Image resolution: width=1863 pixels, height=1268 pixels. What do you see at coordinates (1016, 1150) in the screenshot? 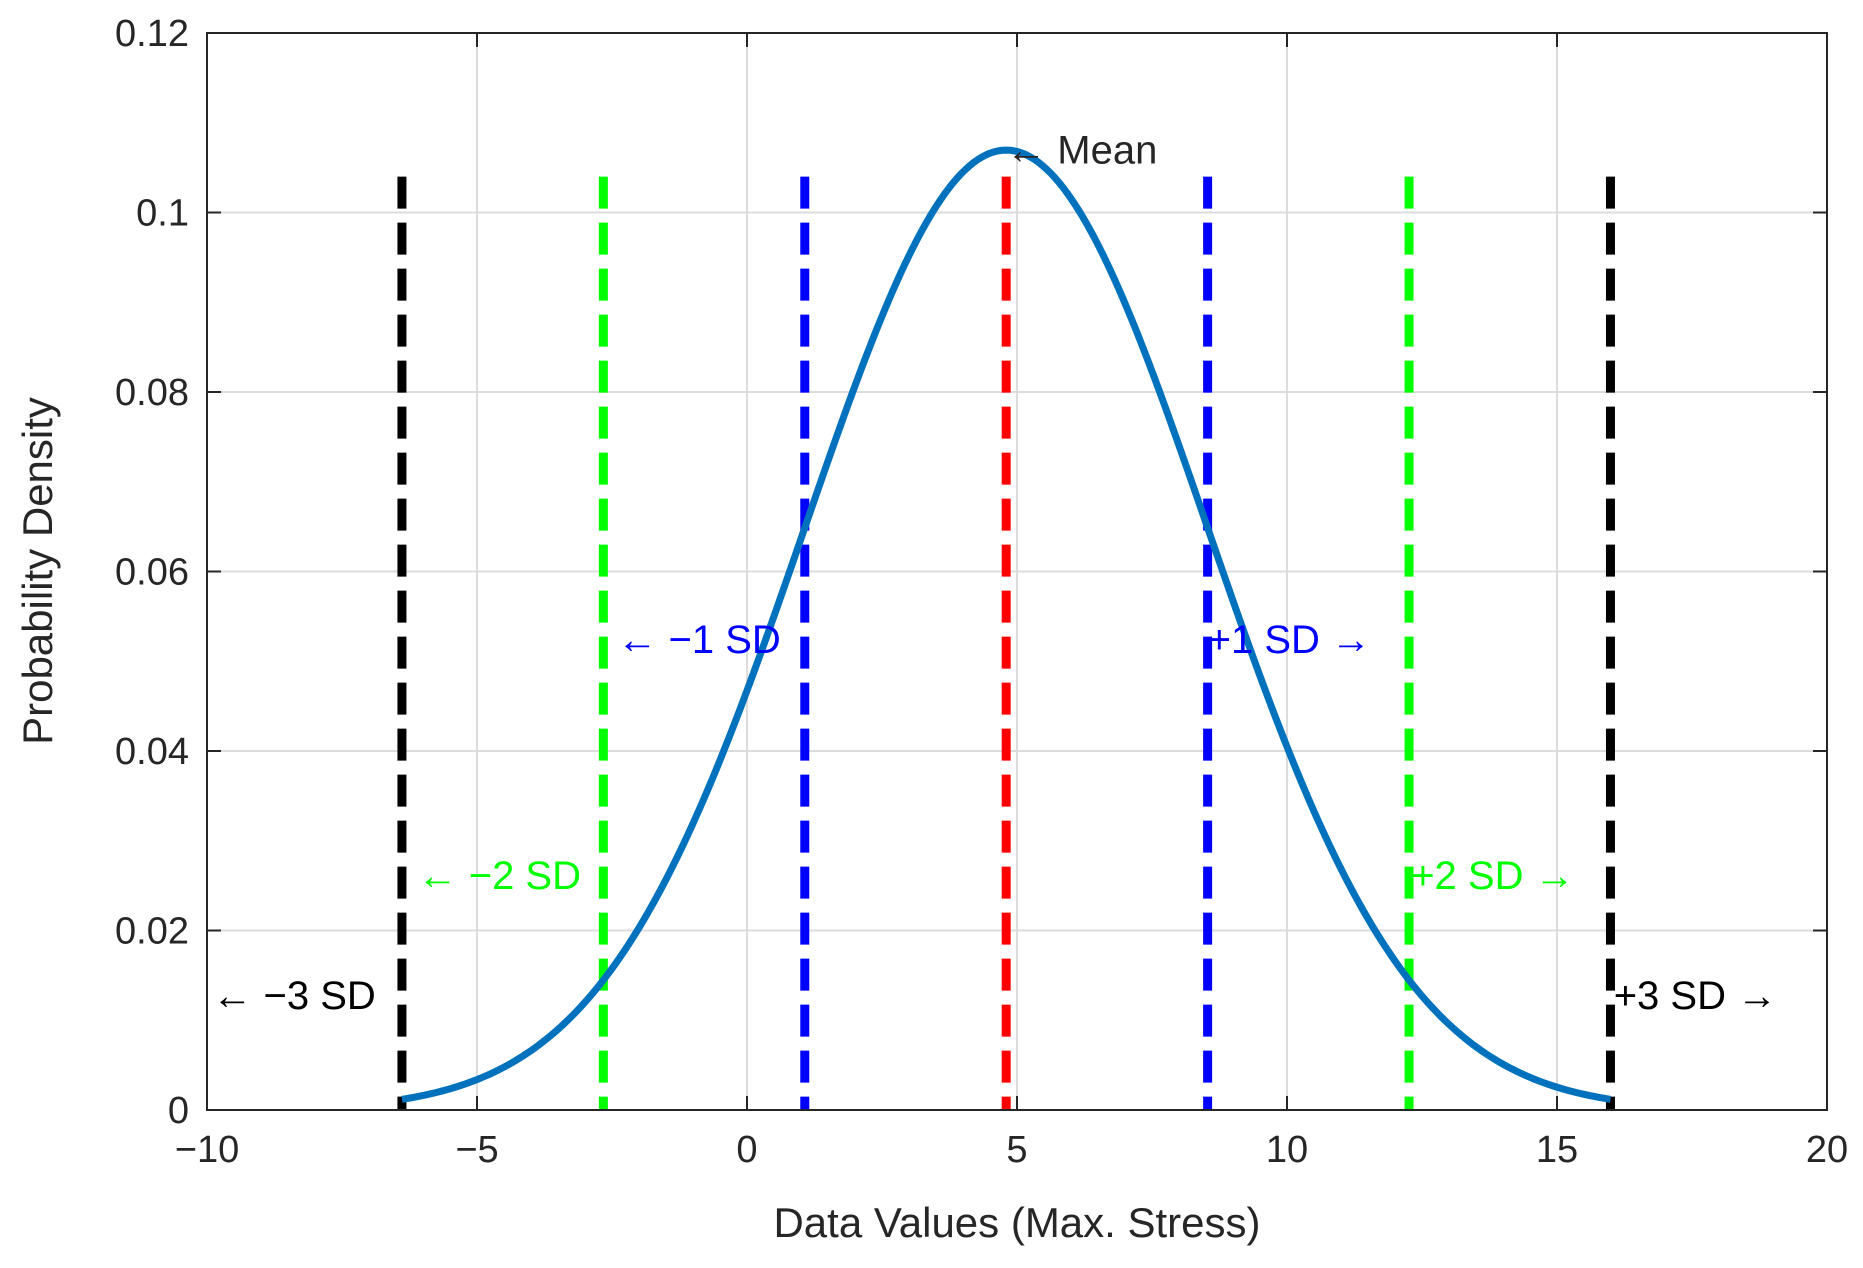
I see `x-tick-label: 5` at bounding box center [1016, 1150].